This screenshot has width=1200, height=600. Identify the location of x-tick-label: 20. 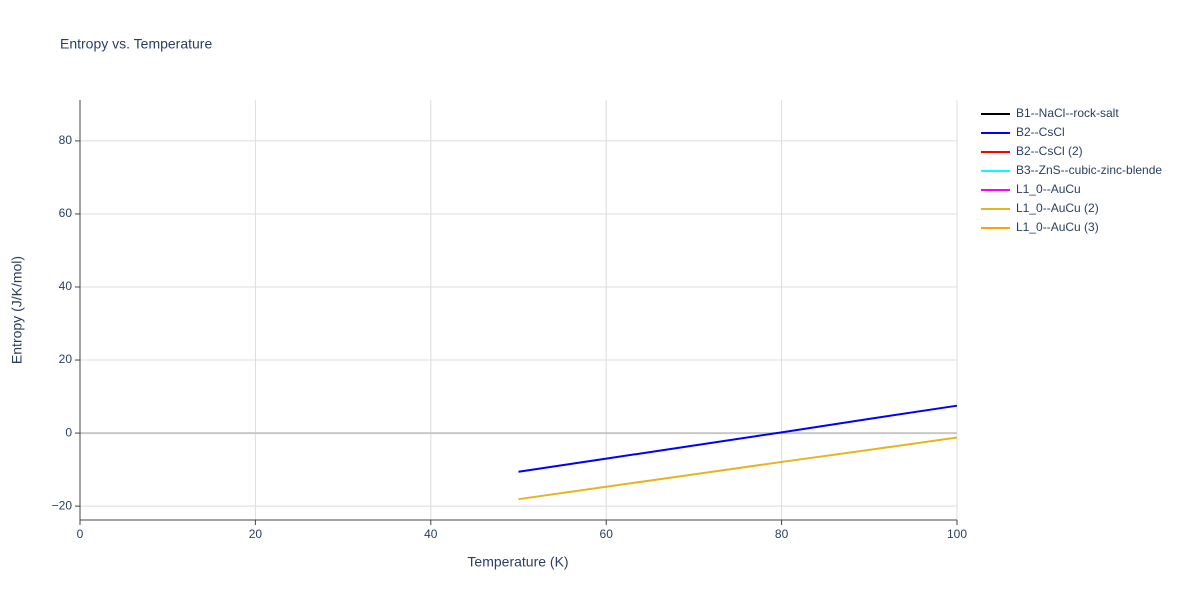
(256, 534).